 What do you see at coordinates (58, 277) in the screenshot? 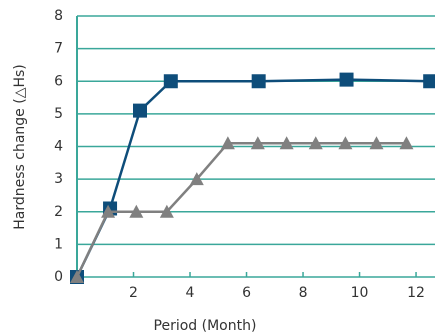
I see `y-tick-label: 0` at bounding box center [58, 277].